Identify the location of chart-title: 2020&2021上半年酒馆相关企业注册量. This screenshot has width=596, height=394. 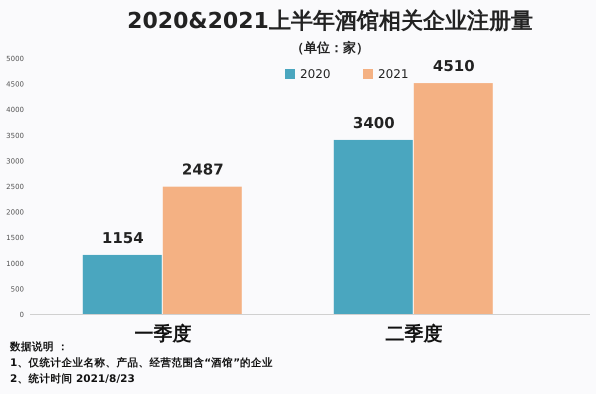
(330, 21).